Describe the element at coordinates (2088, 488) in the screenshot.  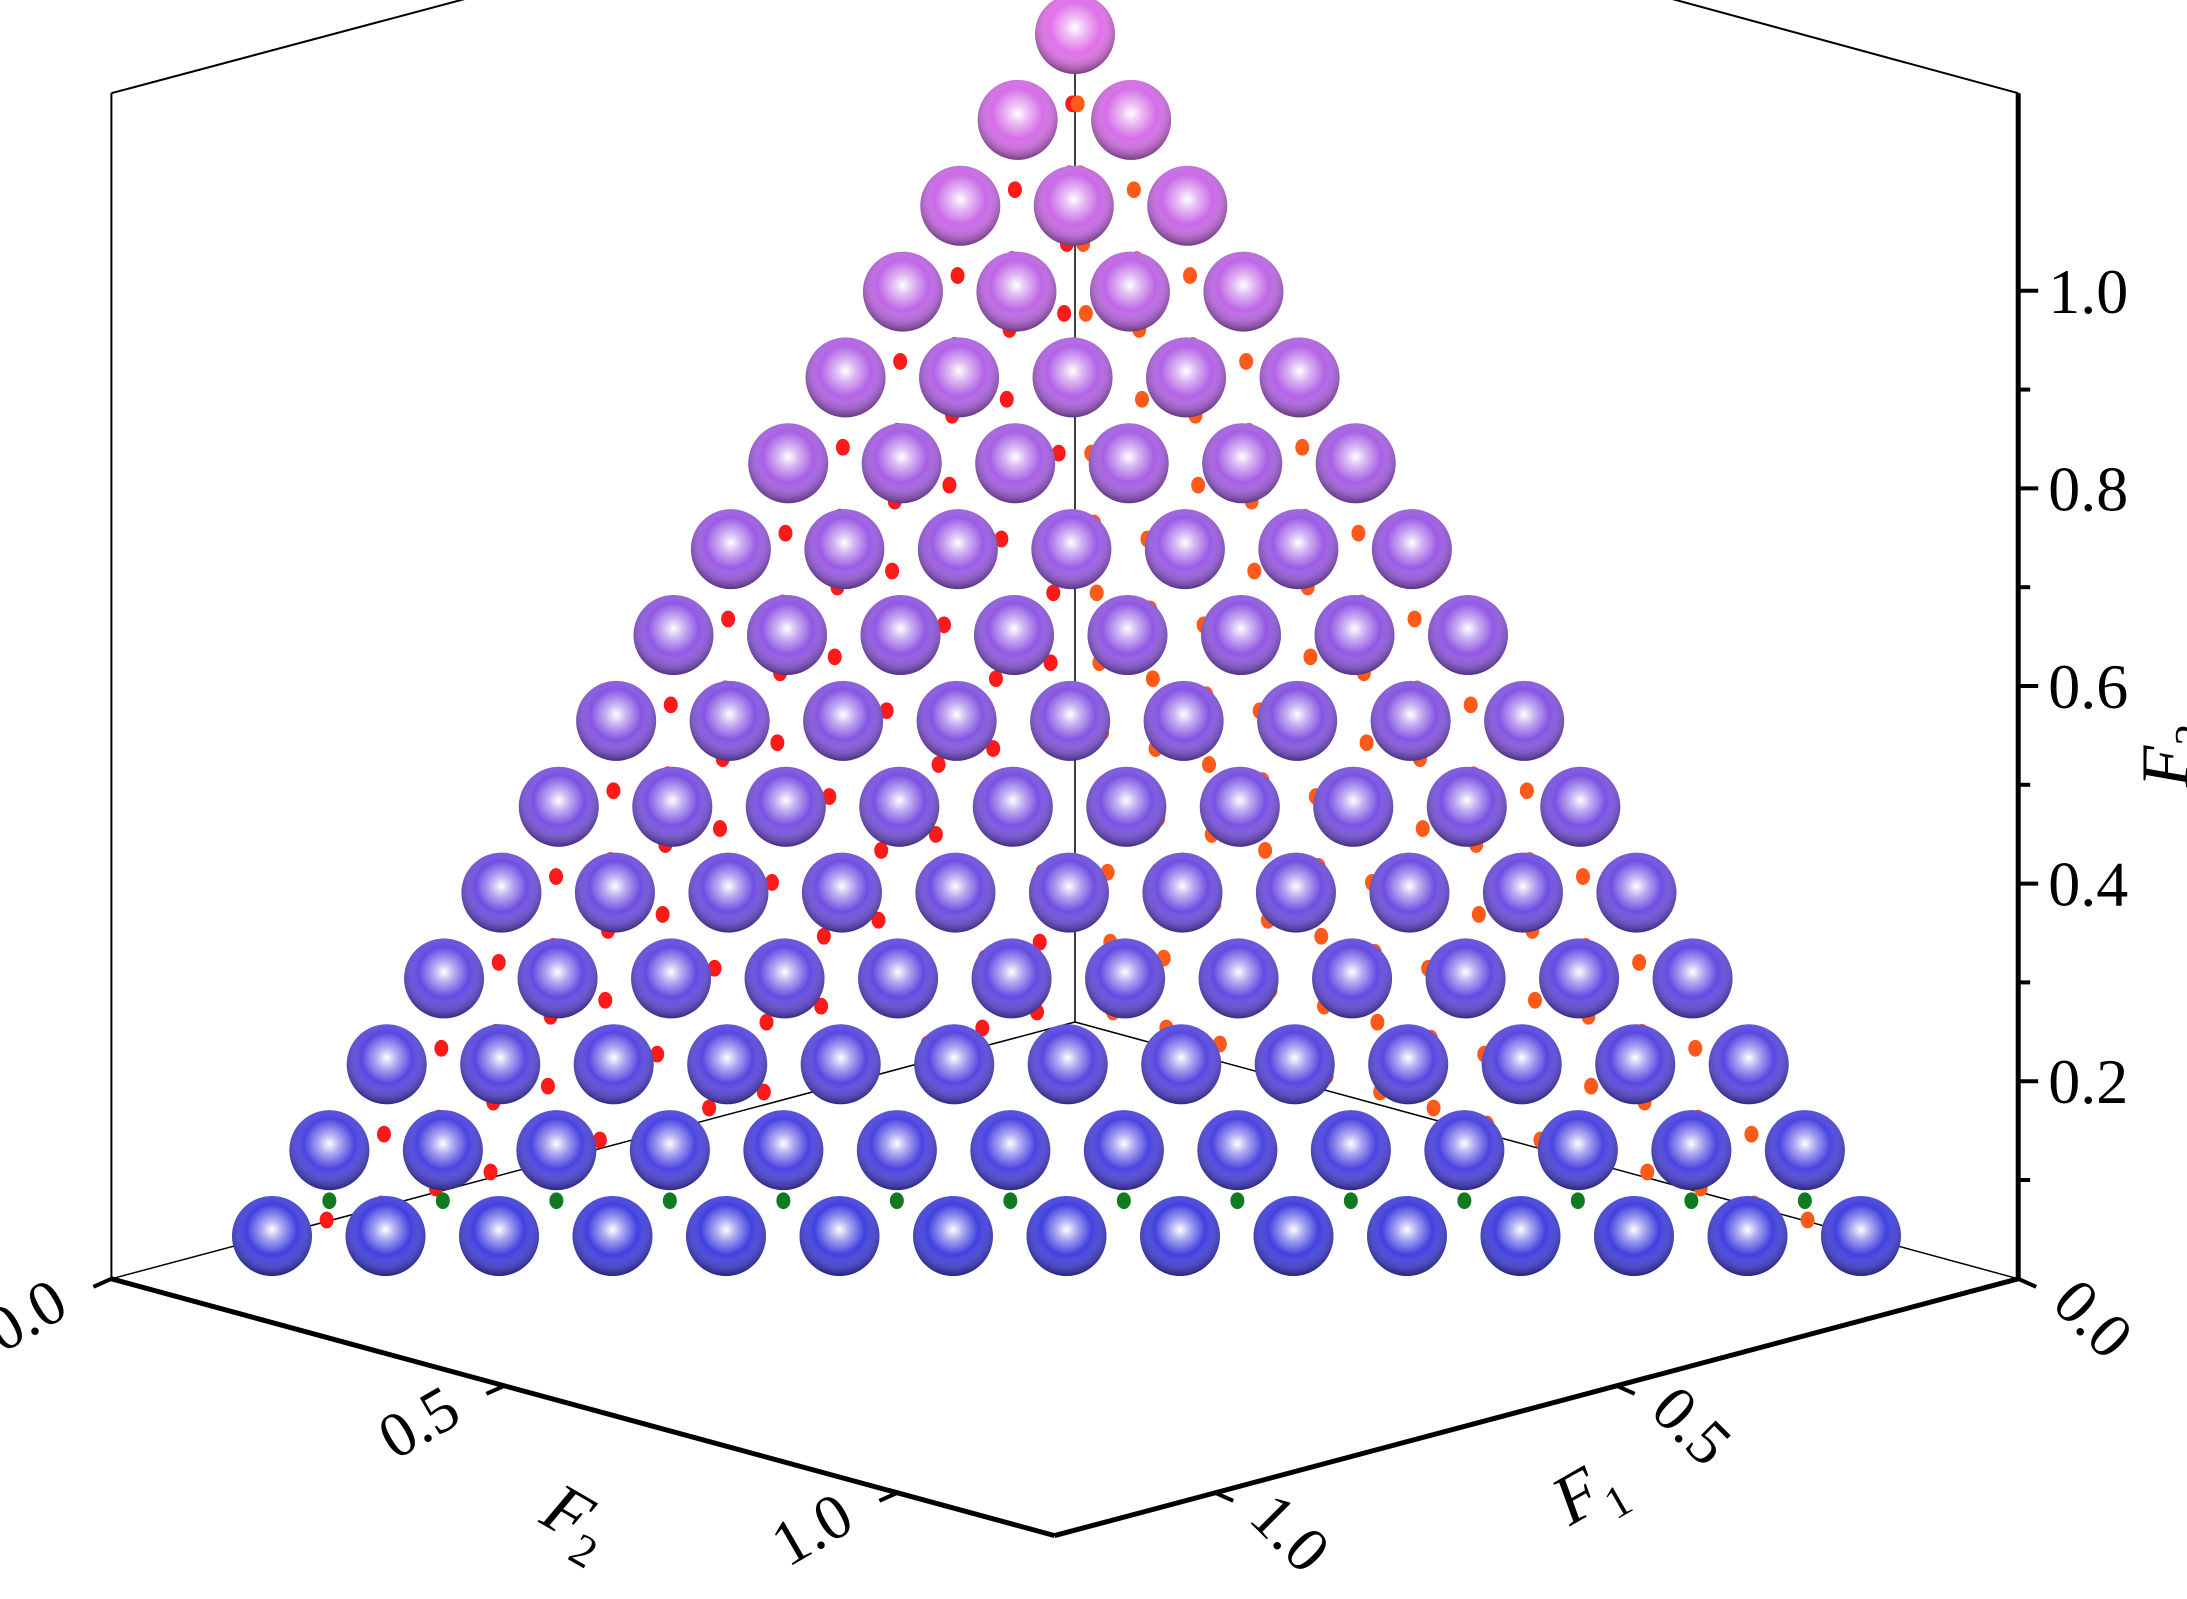
I see `f3-tick-label: 0.8` at that location.